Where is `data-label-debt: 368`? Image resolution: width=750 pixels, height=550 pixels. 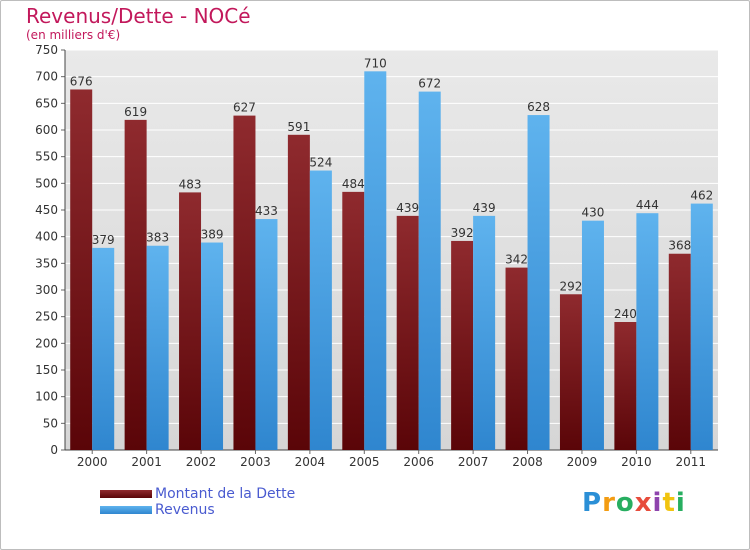 data-label-debt: 368 is located at coordinates (679, 246).